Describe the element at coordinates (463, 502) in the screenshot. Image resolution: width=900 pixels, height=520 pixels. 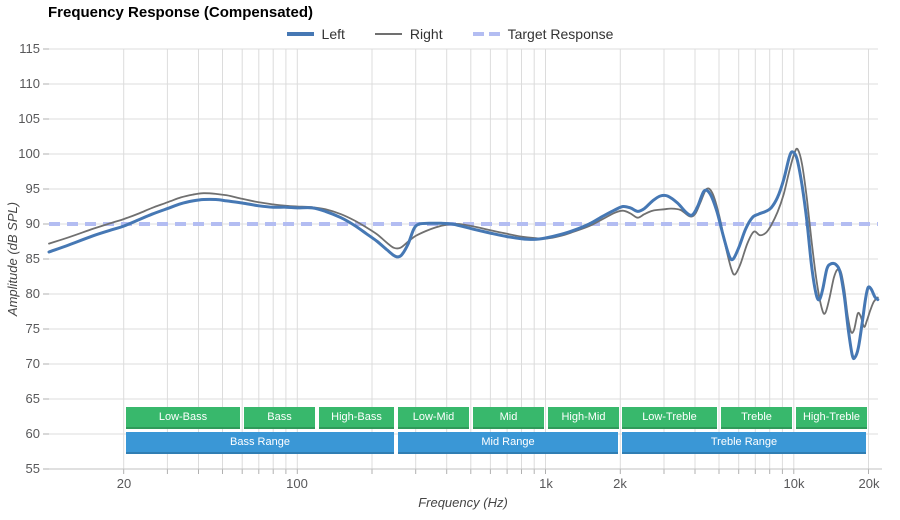
I see `x-axis-title: Frequency (Hz)` at that location.